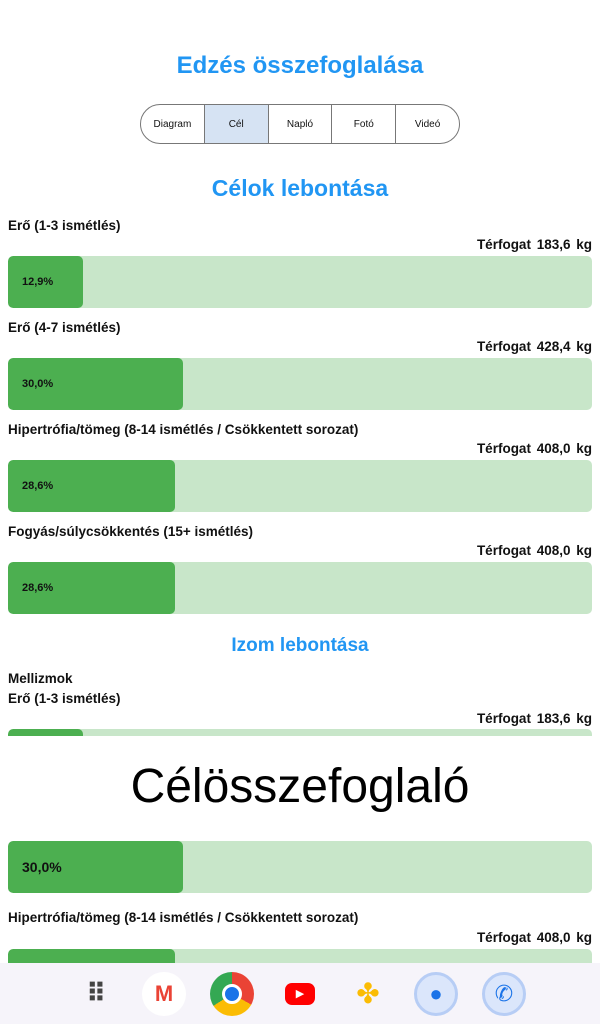  I want to click on goal-label: Fogyás/súlycsökkentés (15+ ismétlés), so click(130, 531).